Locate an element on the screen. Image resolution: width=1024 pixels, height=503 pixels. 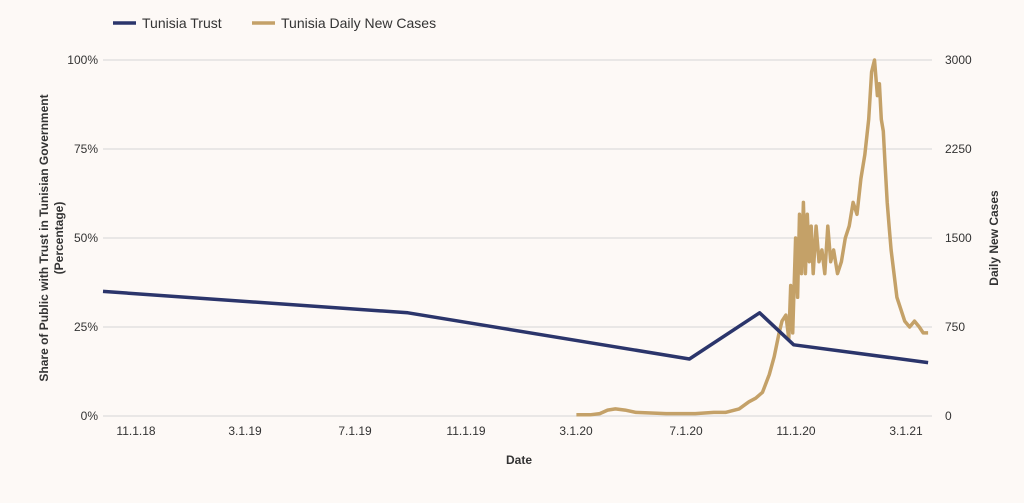
x-axis-title: Date is located at coordinates (519, 460).